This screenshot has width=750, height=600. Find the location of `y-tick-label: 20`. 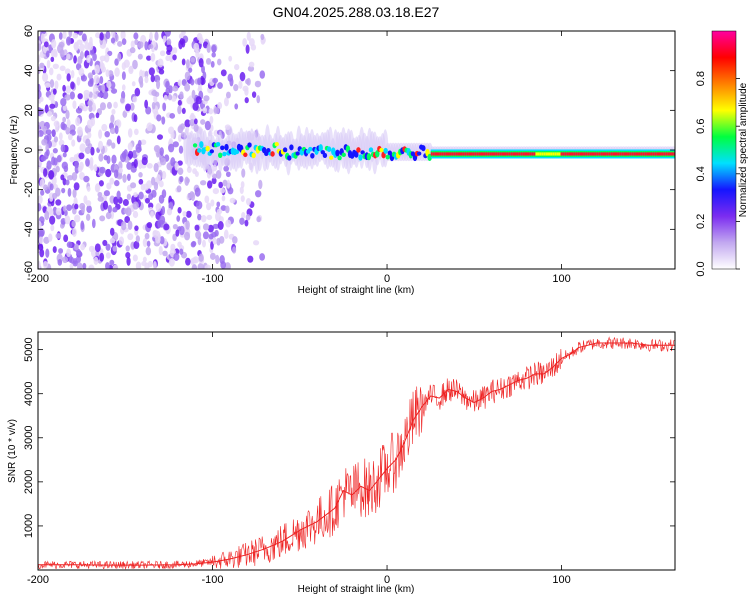

y-tick-label: 20 is located at coordinates (29, 110).